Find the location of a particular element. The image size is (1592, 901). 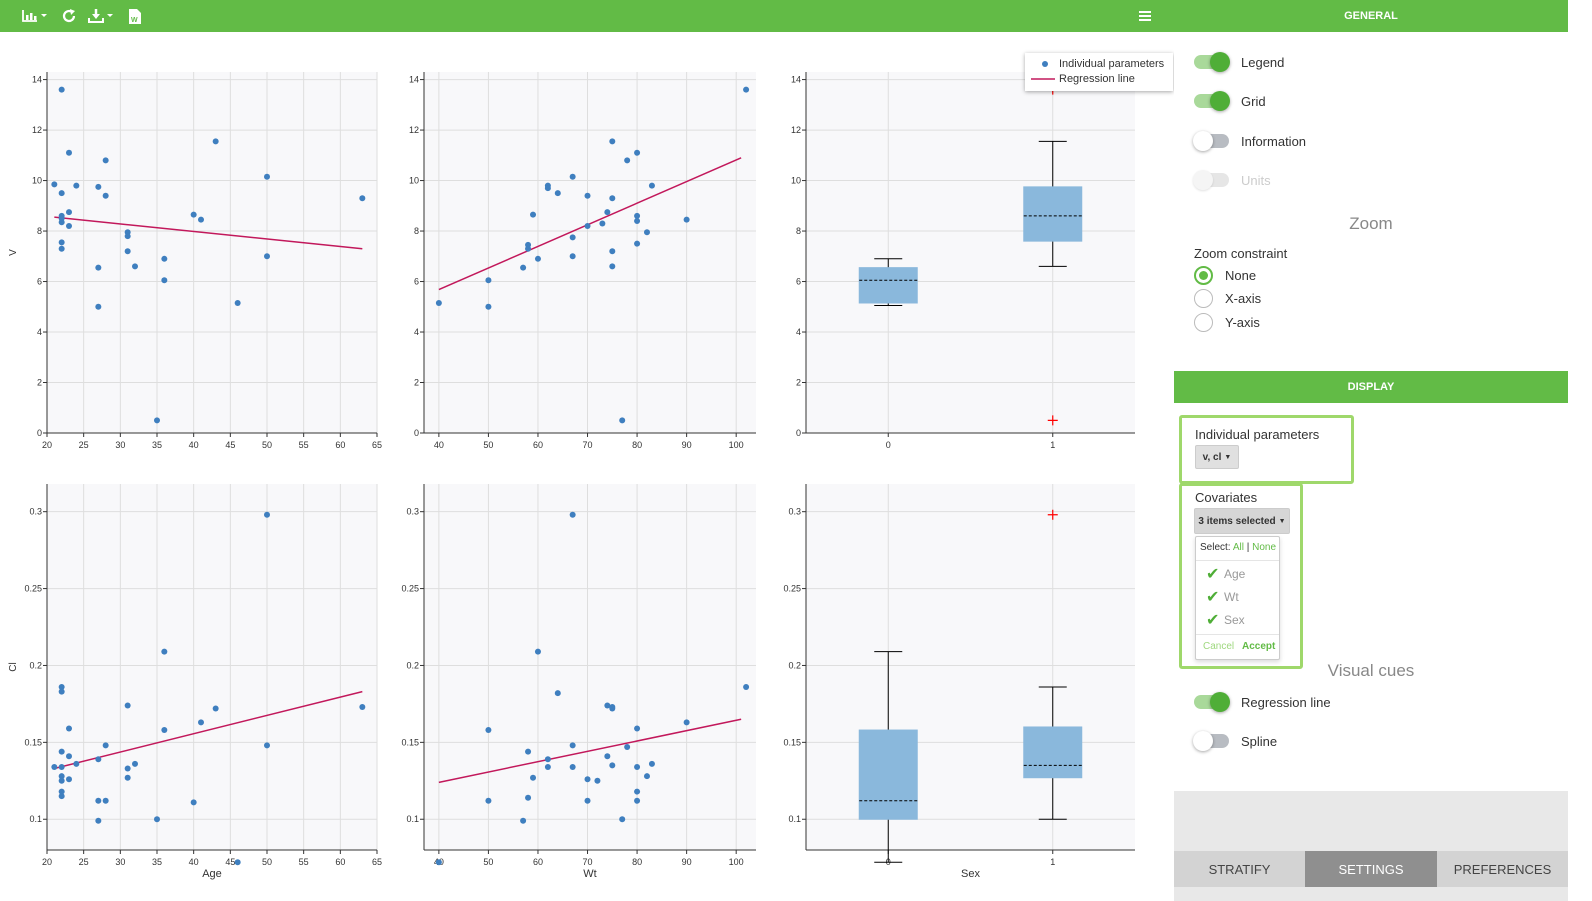

accept-button: Accept is located at coordinates (1259, 646).